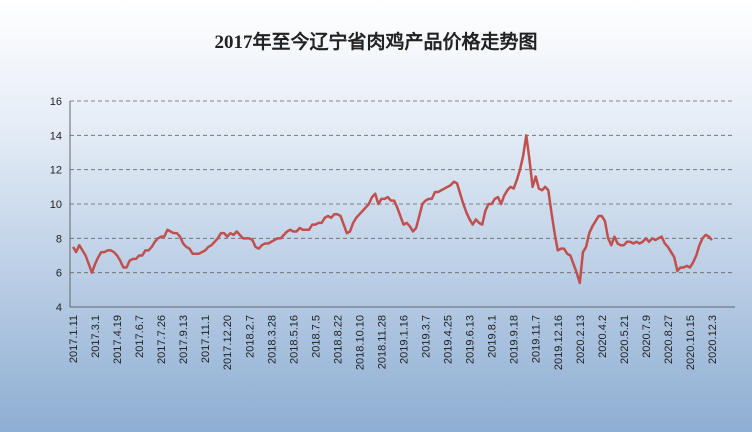  What do you see at coordinates (647, 336) in the screenshot?
I see `x-tick-label: 2020.7.9` at bounding box center [647, 336].